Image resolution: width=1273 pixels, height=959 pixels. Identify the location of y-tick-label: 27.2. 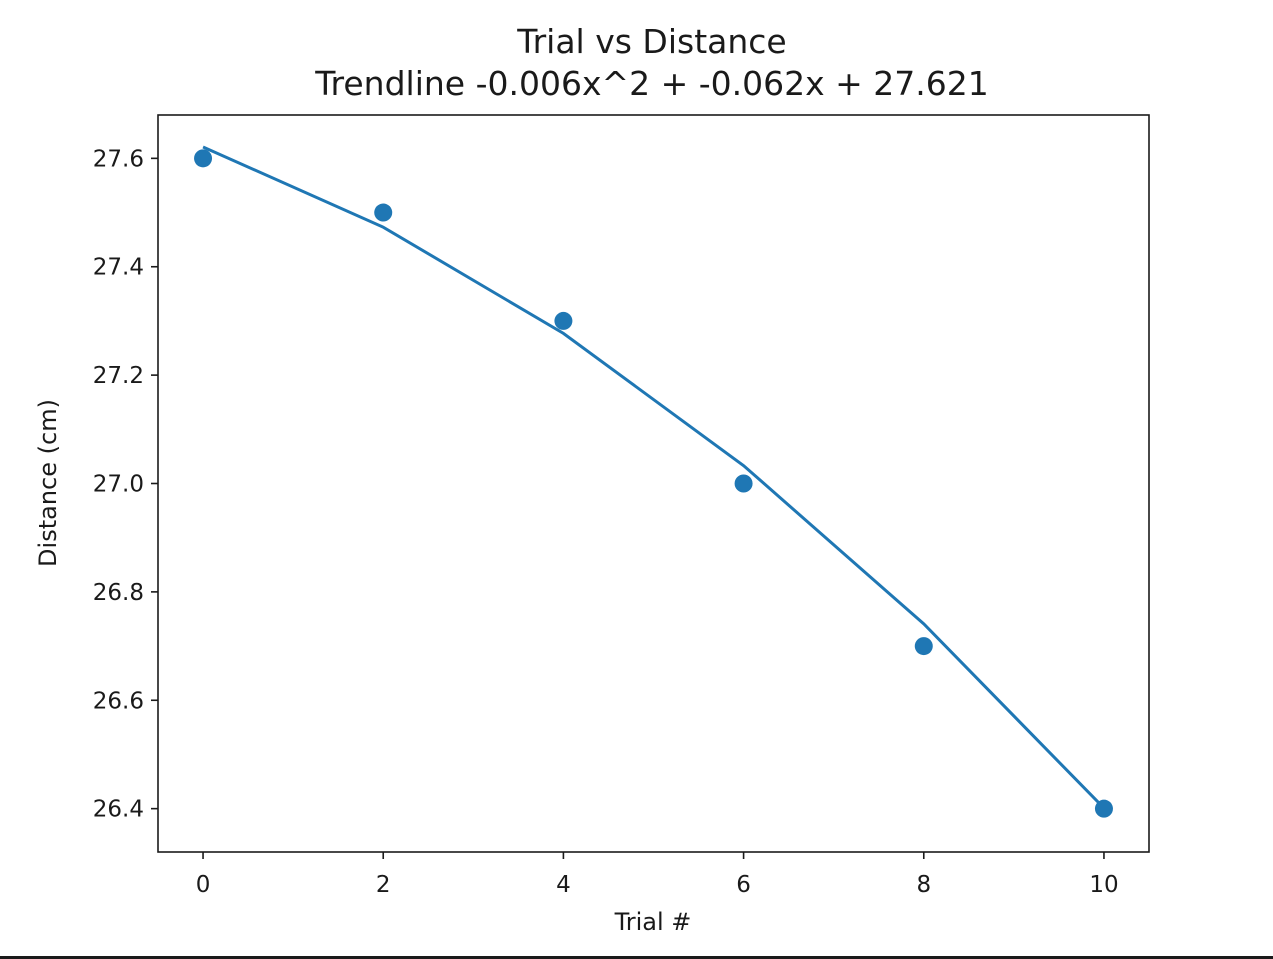
(118, 376).